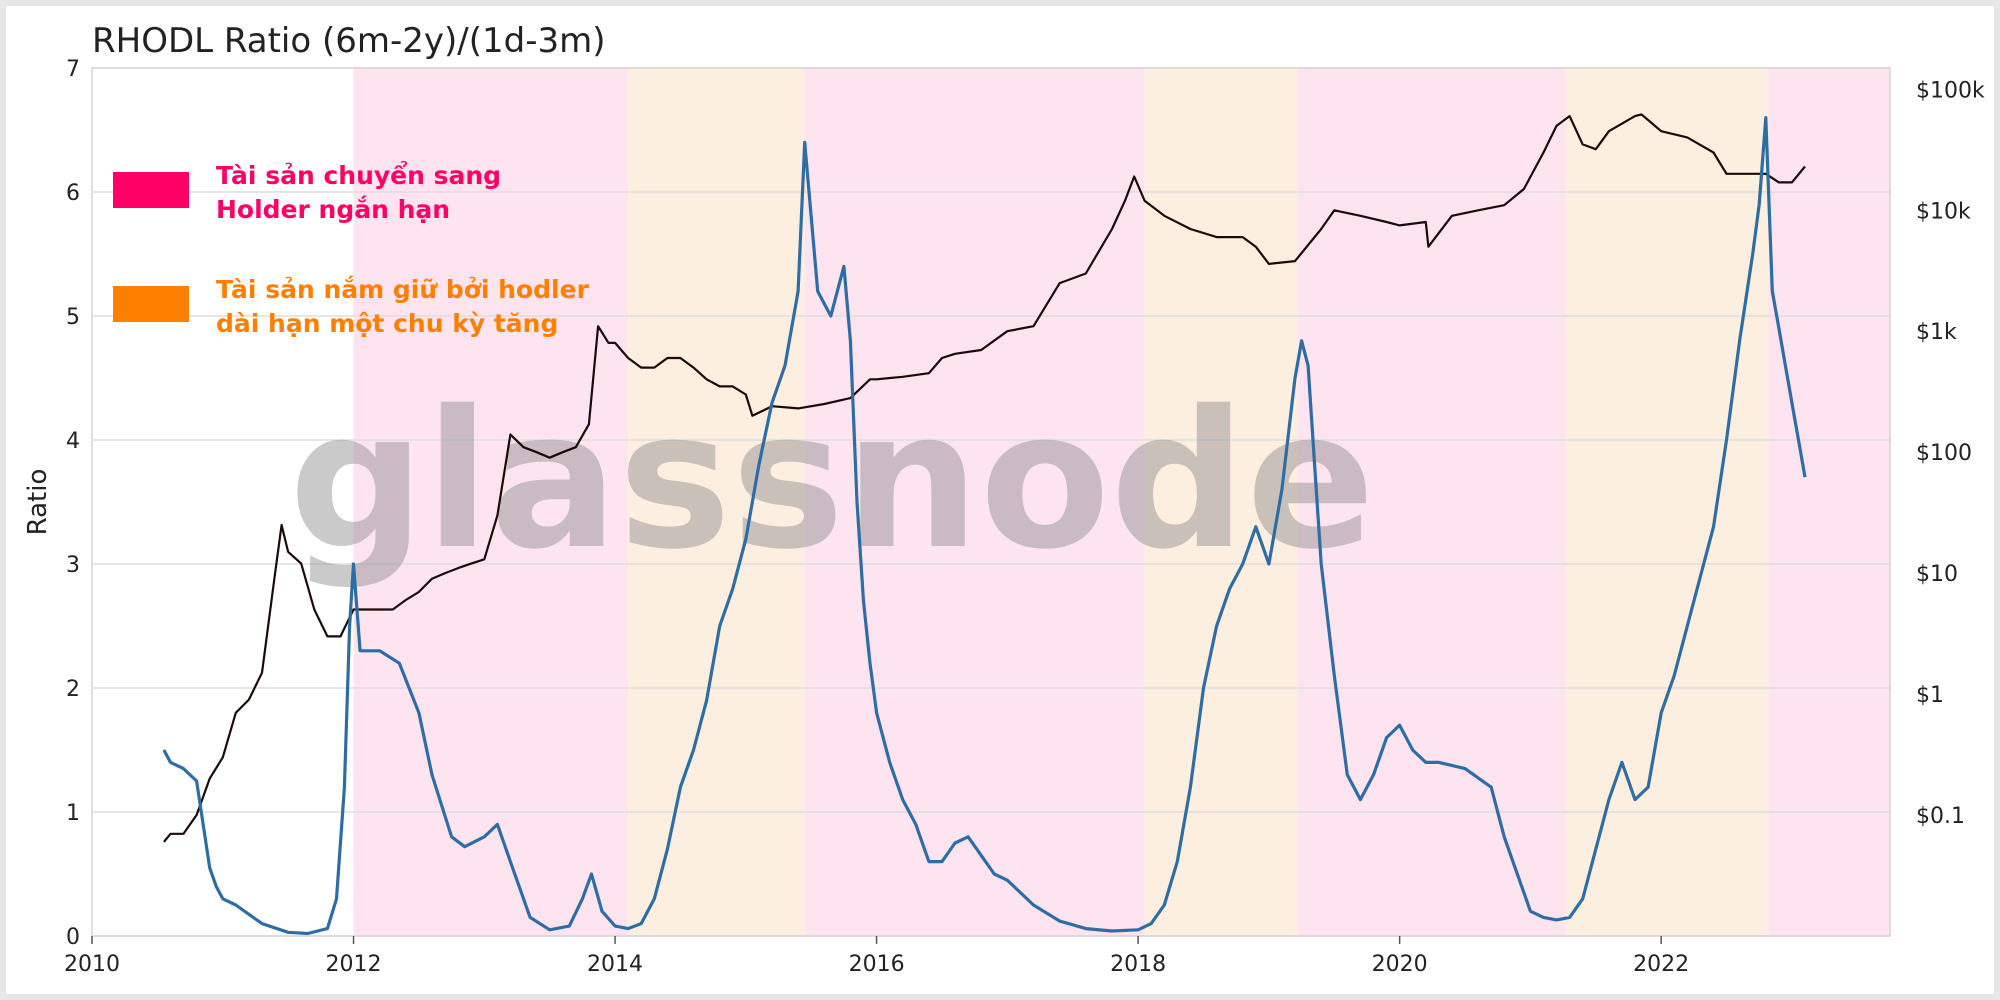 The image size is (2000, 1000). What do you see at coordinates (387, 323) in the screenshot?
I see `legend-label-line2: dài hạn một chu kỳ tăng` at bounding box center [387, 323].